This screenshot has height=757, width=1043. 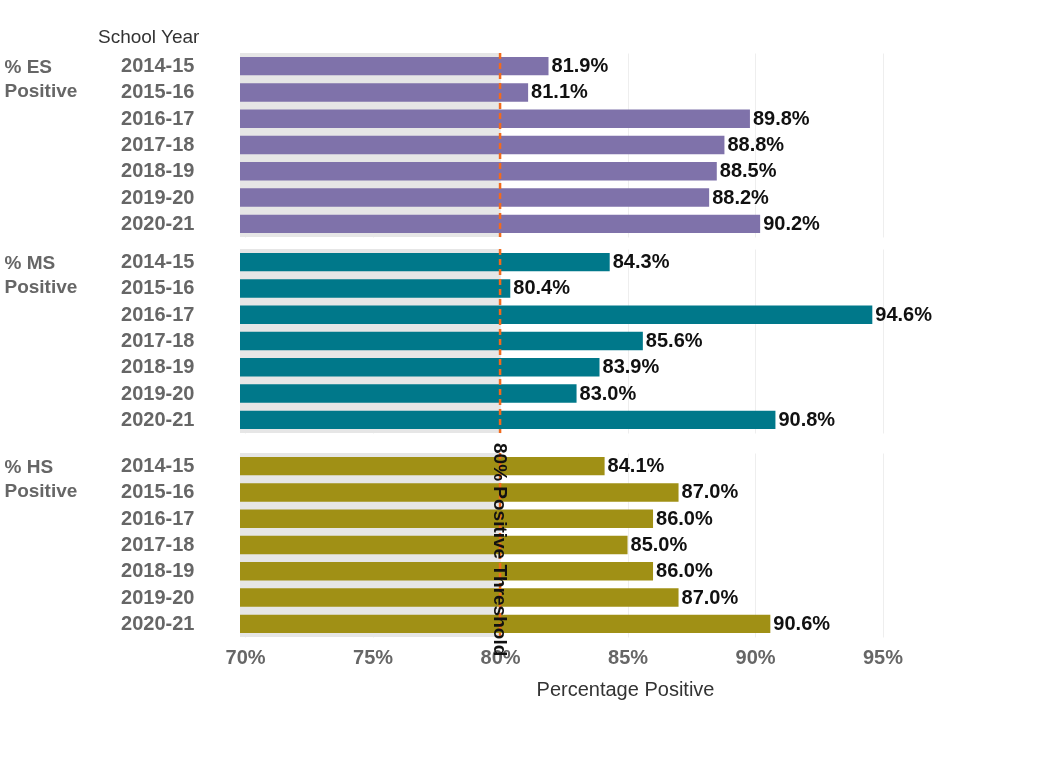 What do you see at coordinates (41, 478) in the screenshot?
I see `y-axis-title: % HS Positive` at bounding box center [41, 478].